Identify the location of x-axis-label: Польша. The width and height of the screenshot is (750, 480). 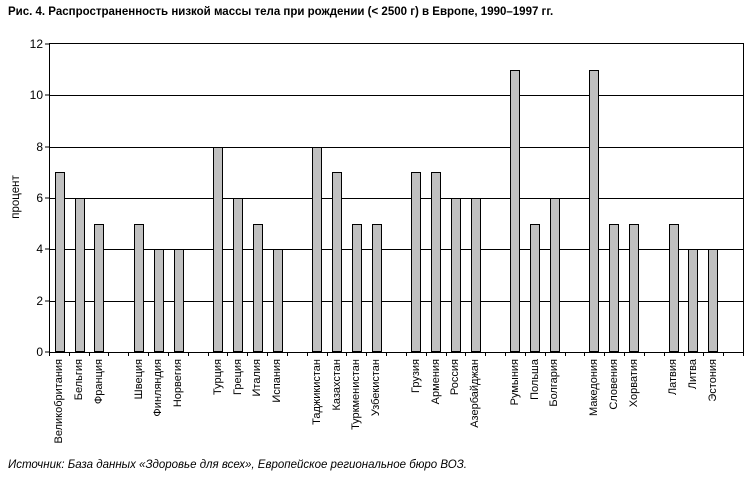
(534, 379).